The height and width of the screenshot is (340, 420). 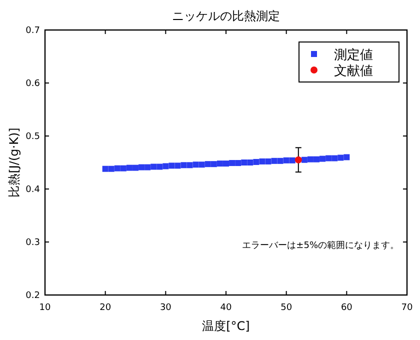 What do you see at coordinates (33, 296) in the screenshot?
I see `y-tick-label: 0.2` at bounding box center [33, 296].